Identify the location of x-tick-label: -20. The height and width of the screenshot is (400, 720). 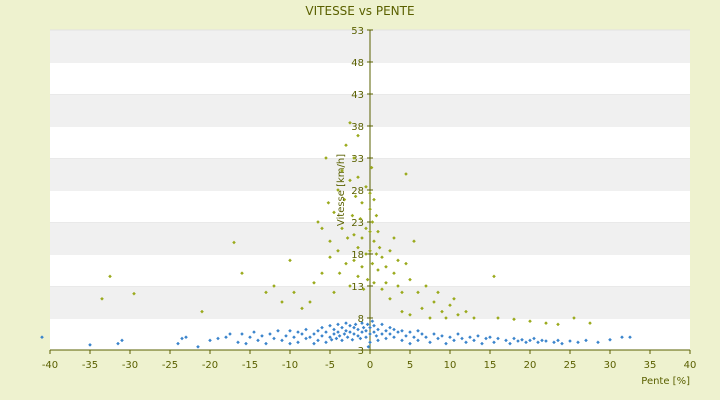
(210, 365).